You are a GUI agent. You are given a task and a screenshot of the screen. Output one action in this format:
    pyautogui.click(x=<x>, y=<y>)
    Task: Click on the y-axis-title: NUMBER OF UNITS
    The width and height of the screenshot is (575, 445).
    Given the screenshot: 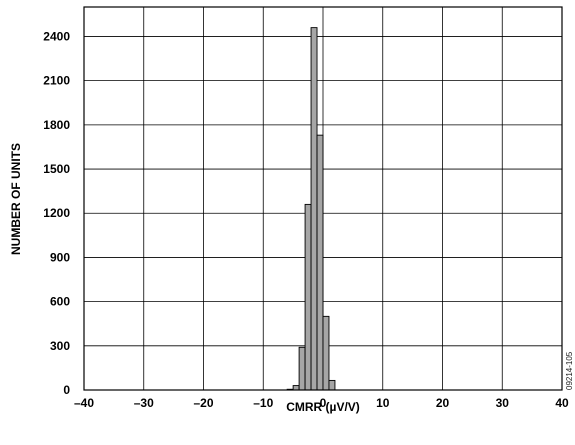 What is the action you would take?
    pyautogui.click(x=16, y=199)
    